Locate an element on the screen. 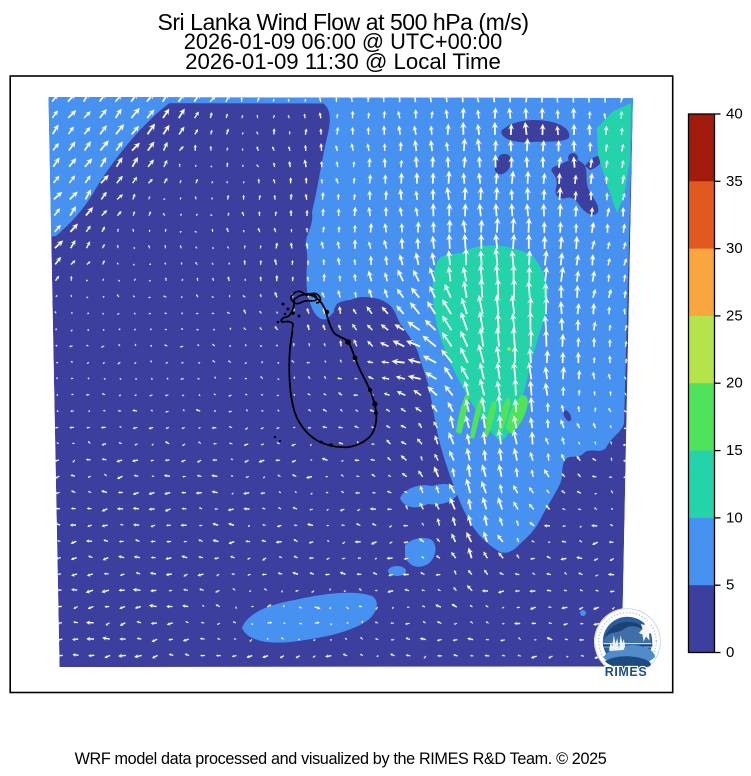 This screenshot has width=751, height=776. svg-text: 5 is located at coordinates (730, 585).